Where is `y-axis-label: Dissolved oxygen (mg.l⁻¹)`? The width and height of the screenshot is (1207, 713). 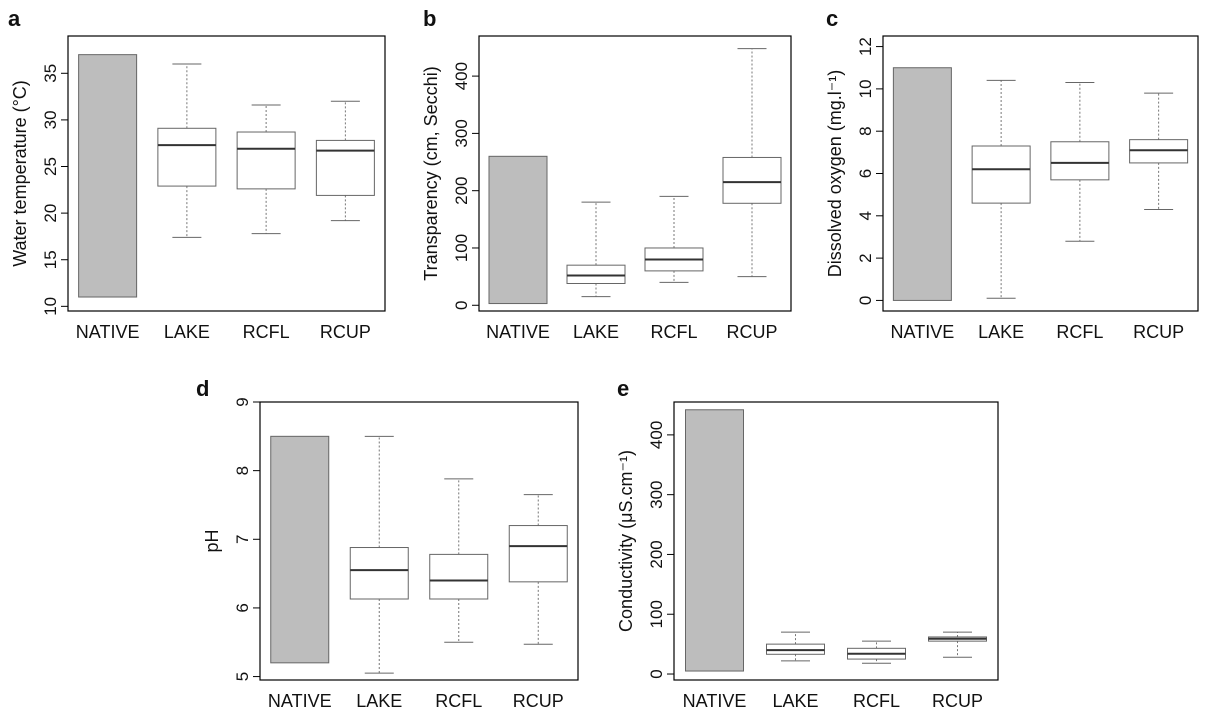
y-axis-label: Dissolved oxygen (mg.l⁻¹) is located at coordinates (835, 174).